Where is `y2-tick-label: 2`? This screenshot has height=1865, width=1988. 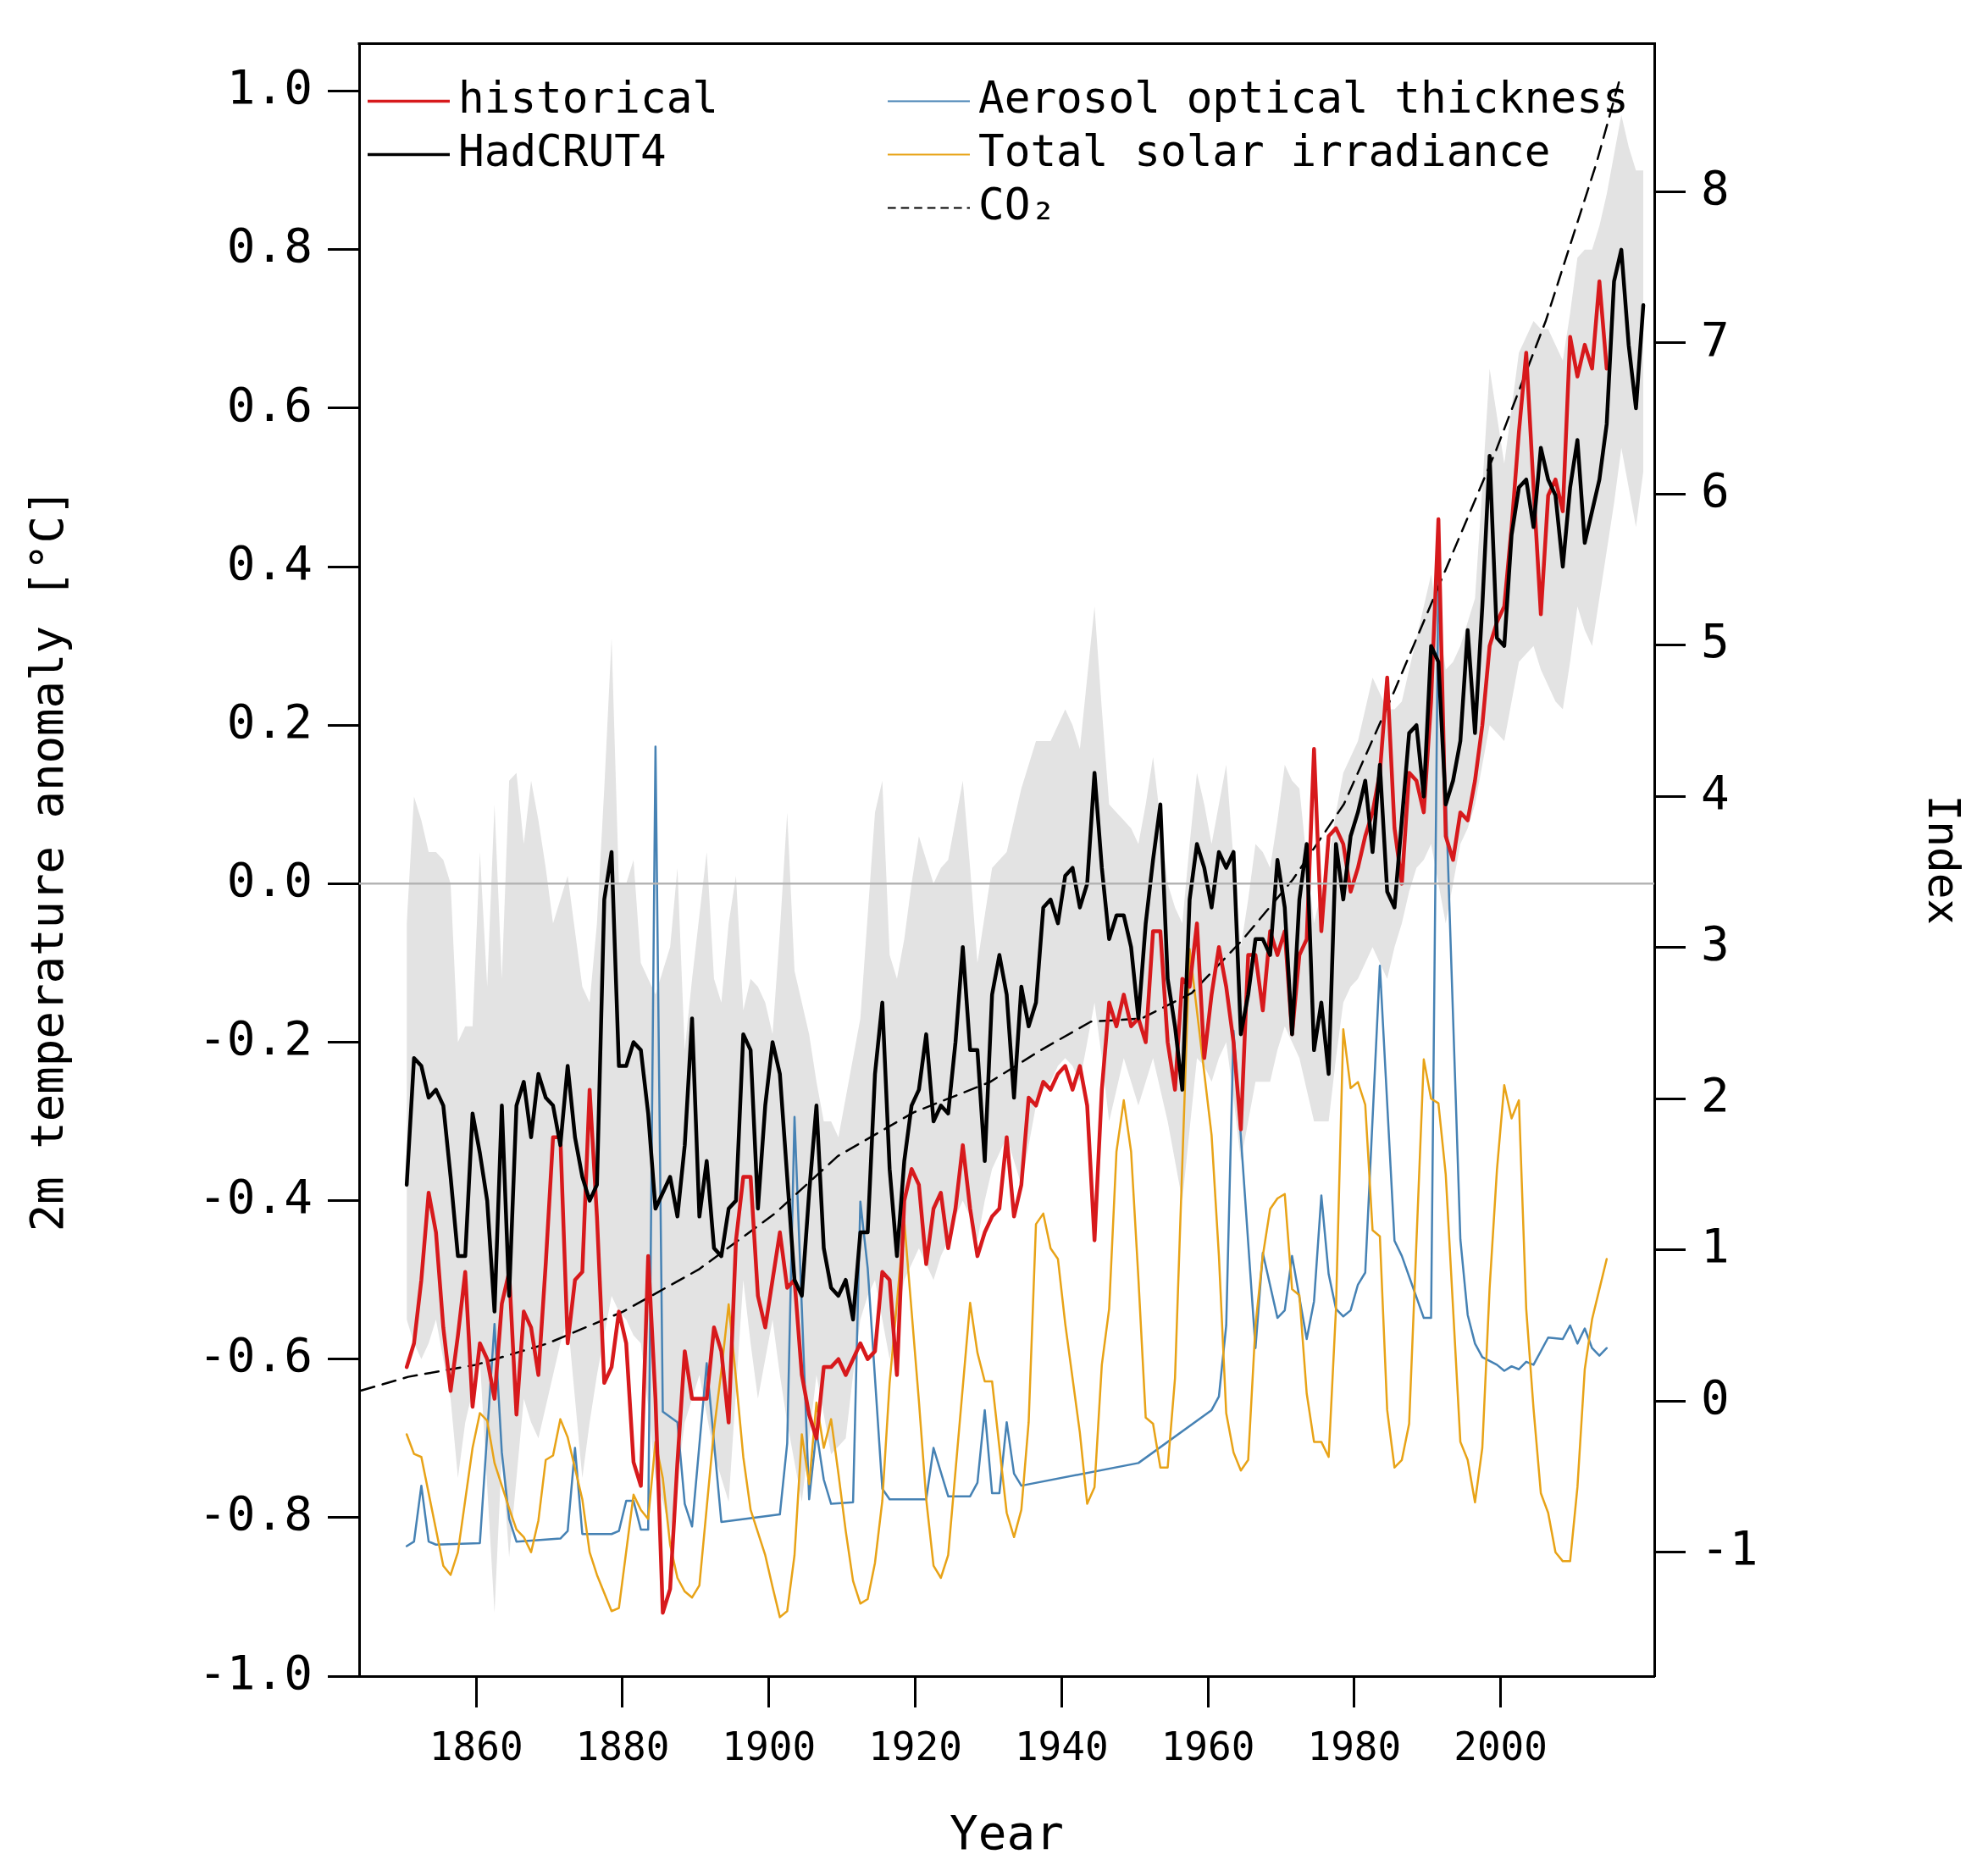
y2-tick-label: 2 is located at coordinates (1715, 1094).